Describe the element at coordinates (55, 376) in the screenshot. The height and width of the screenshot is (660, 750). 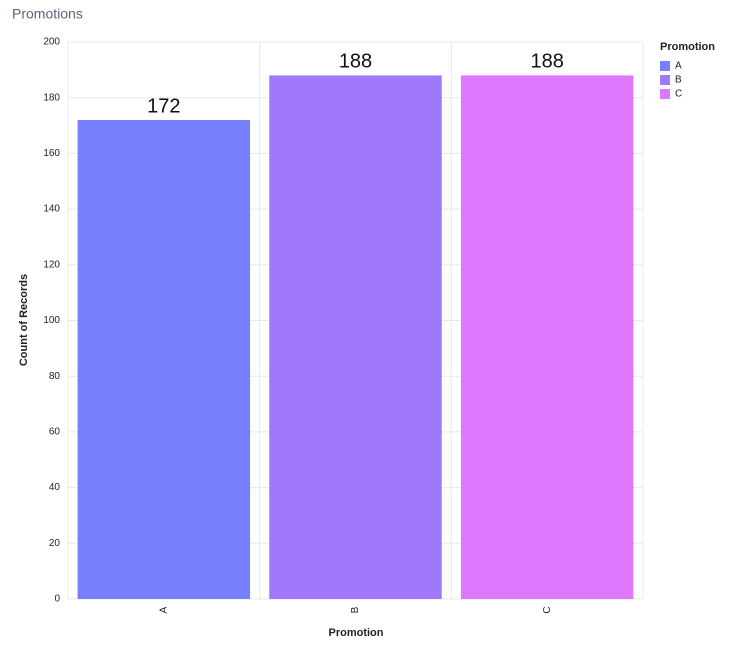
I see `y-tick-label: 80` at that location.